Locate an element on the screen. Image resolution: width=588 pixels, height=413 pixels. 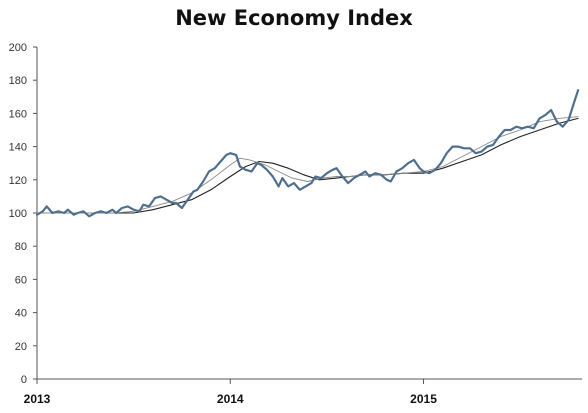
y-tick-label: 0 is located at coordinates (24, 380).